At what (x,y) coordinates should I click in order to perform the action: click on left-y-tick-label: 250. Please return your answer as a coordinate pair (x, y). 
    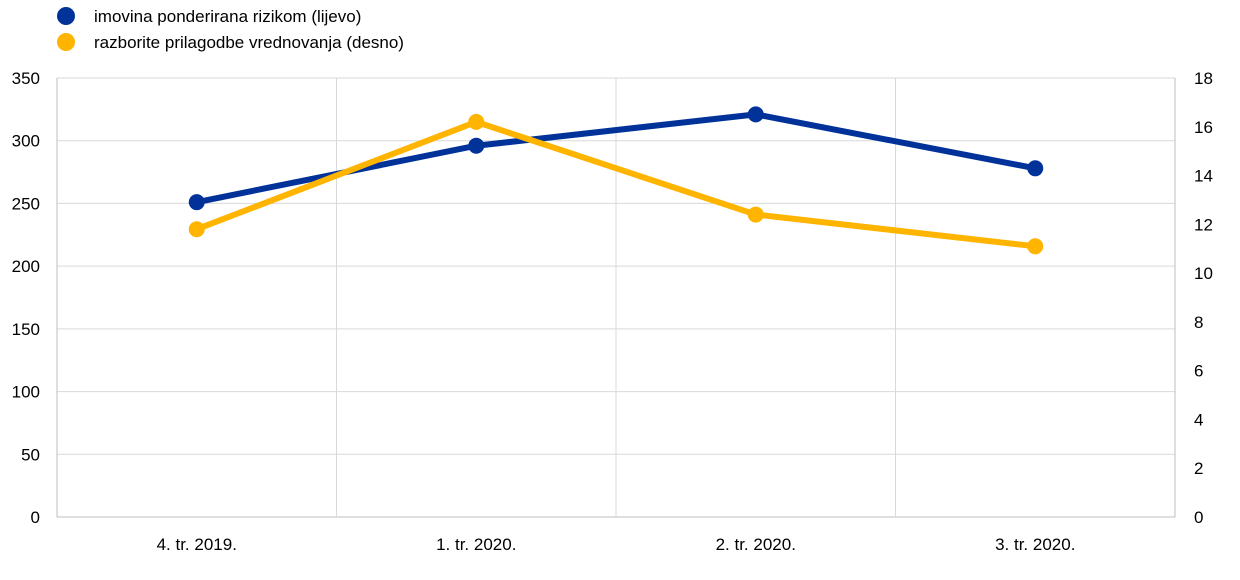
    Looking at the image, I should click on (26, 203).